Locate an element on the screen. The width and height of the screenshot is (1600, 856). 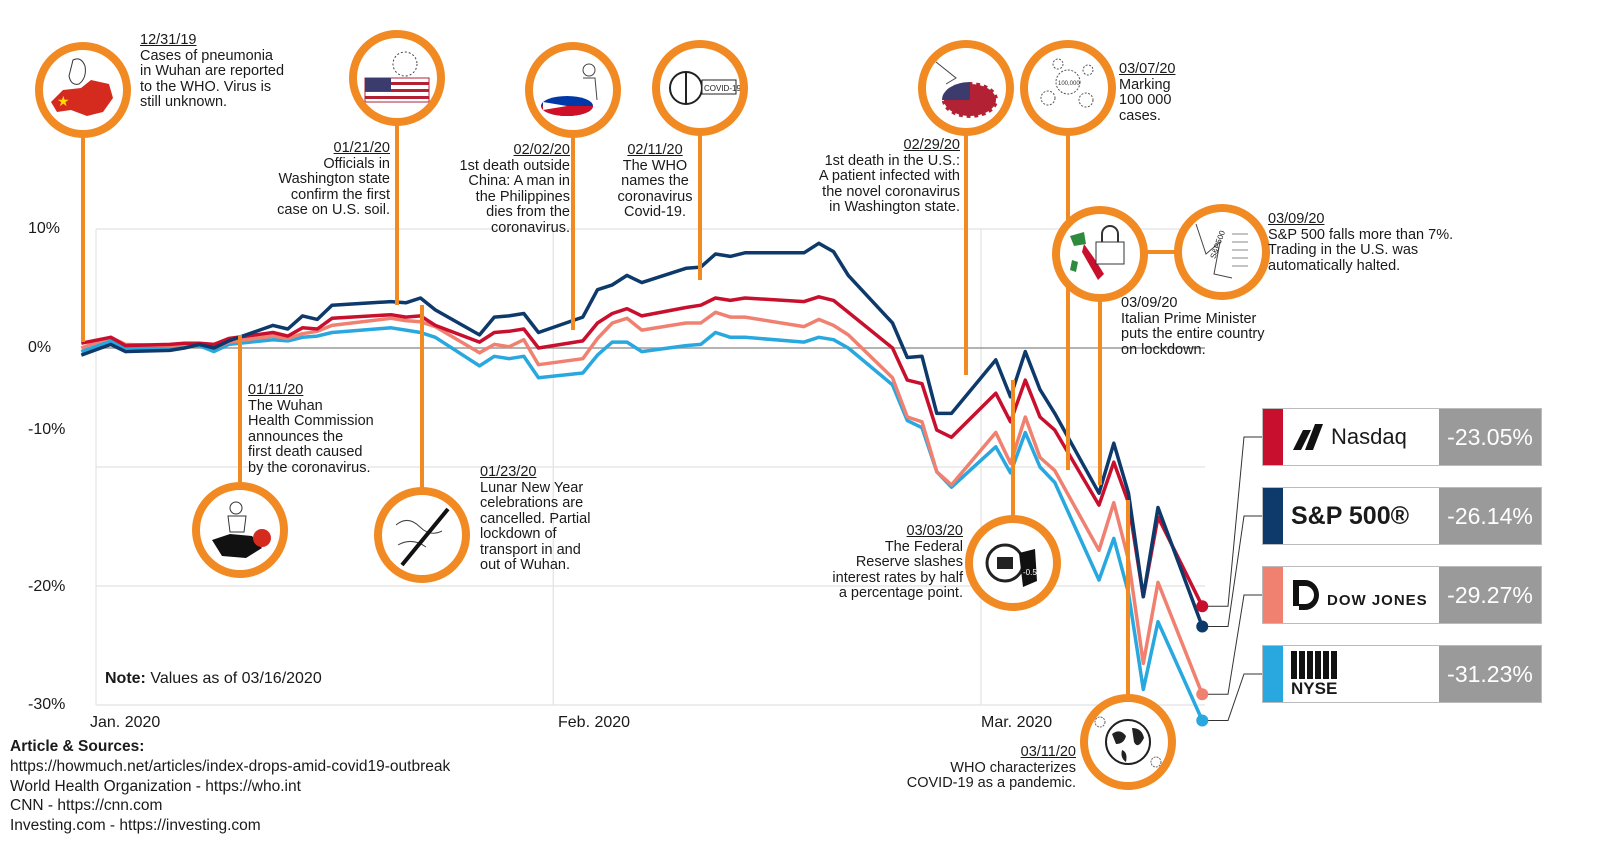
annotation-date: 02/02/20 is located at coordinates (541, 150).